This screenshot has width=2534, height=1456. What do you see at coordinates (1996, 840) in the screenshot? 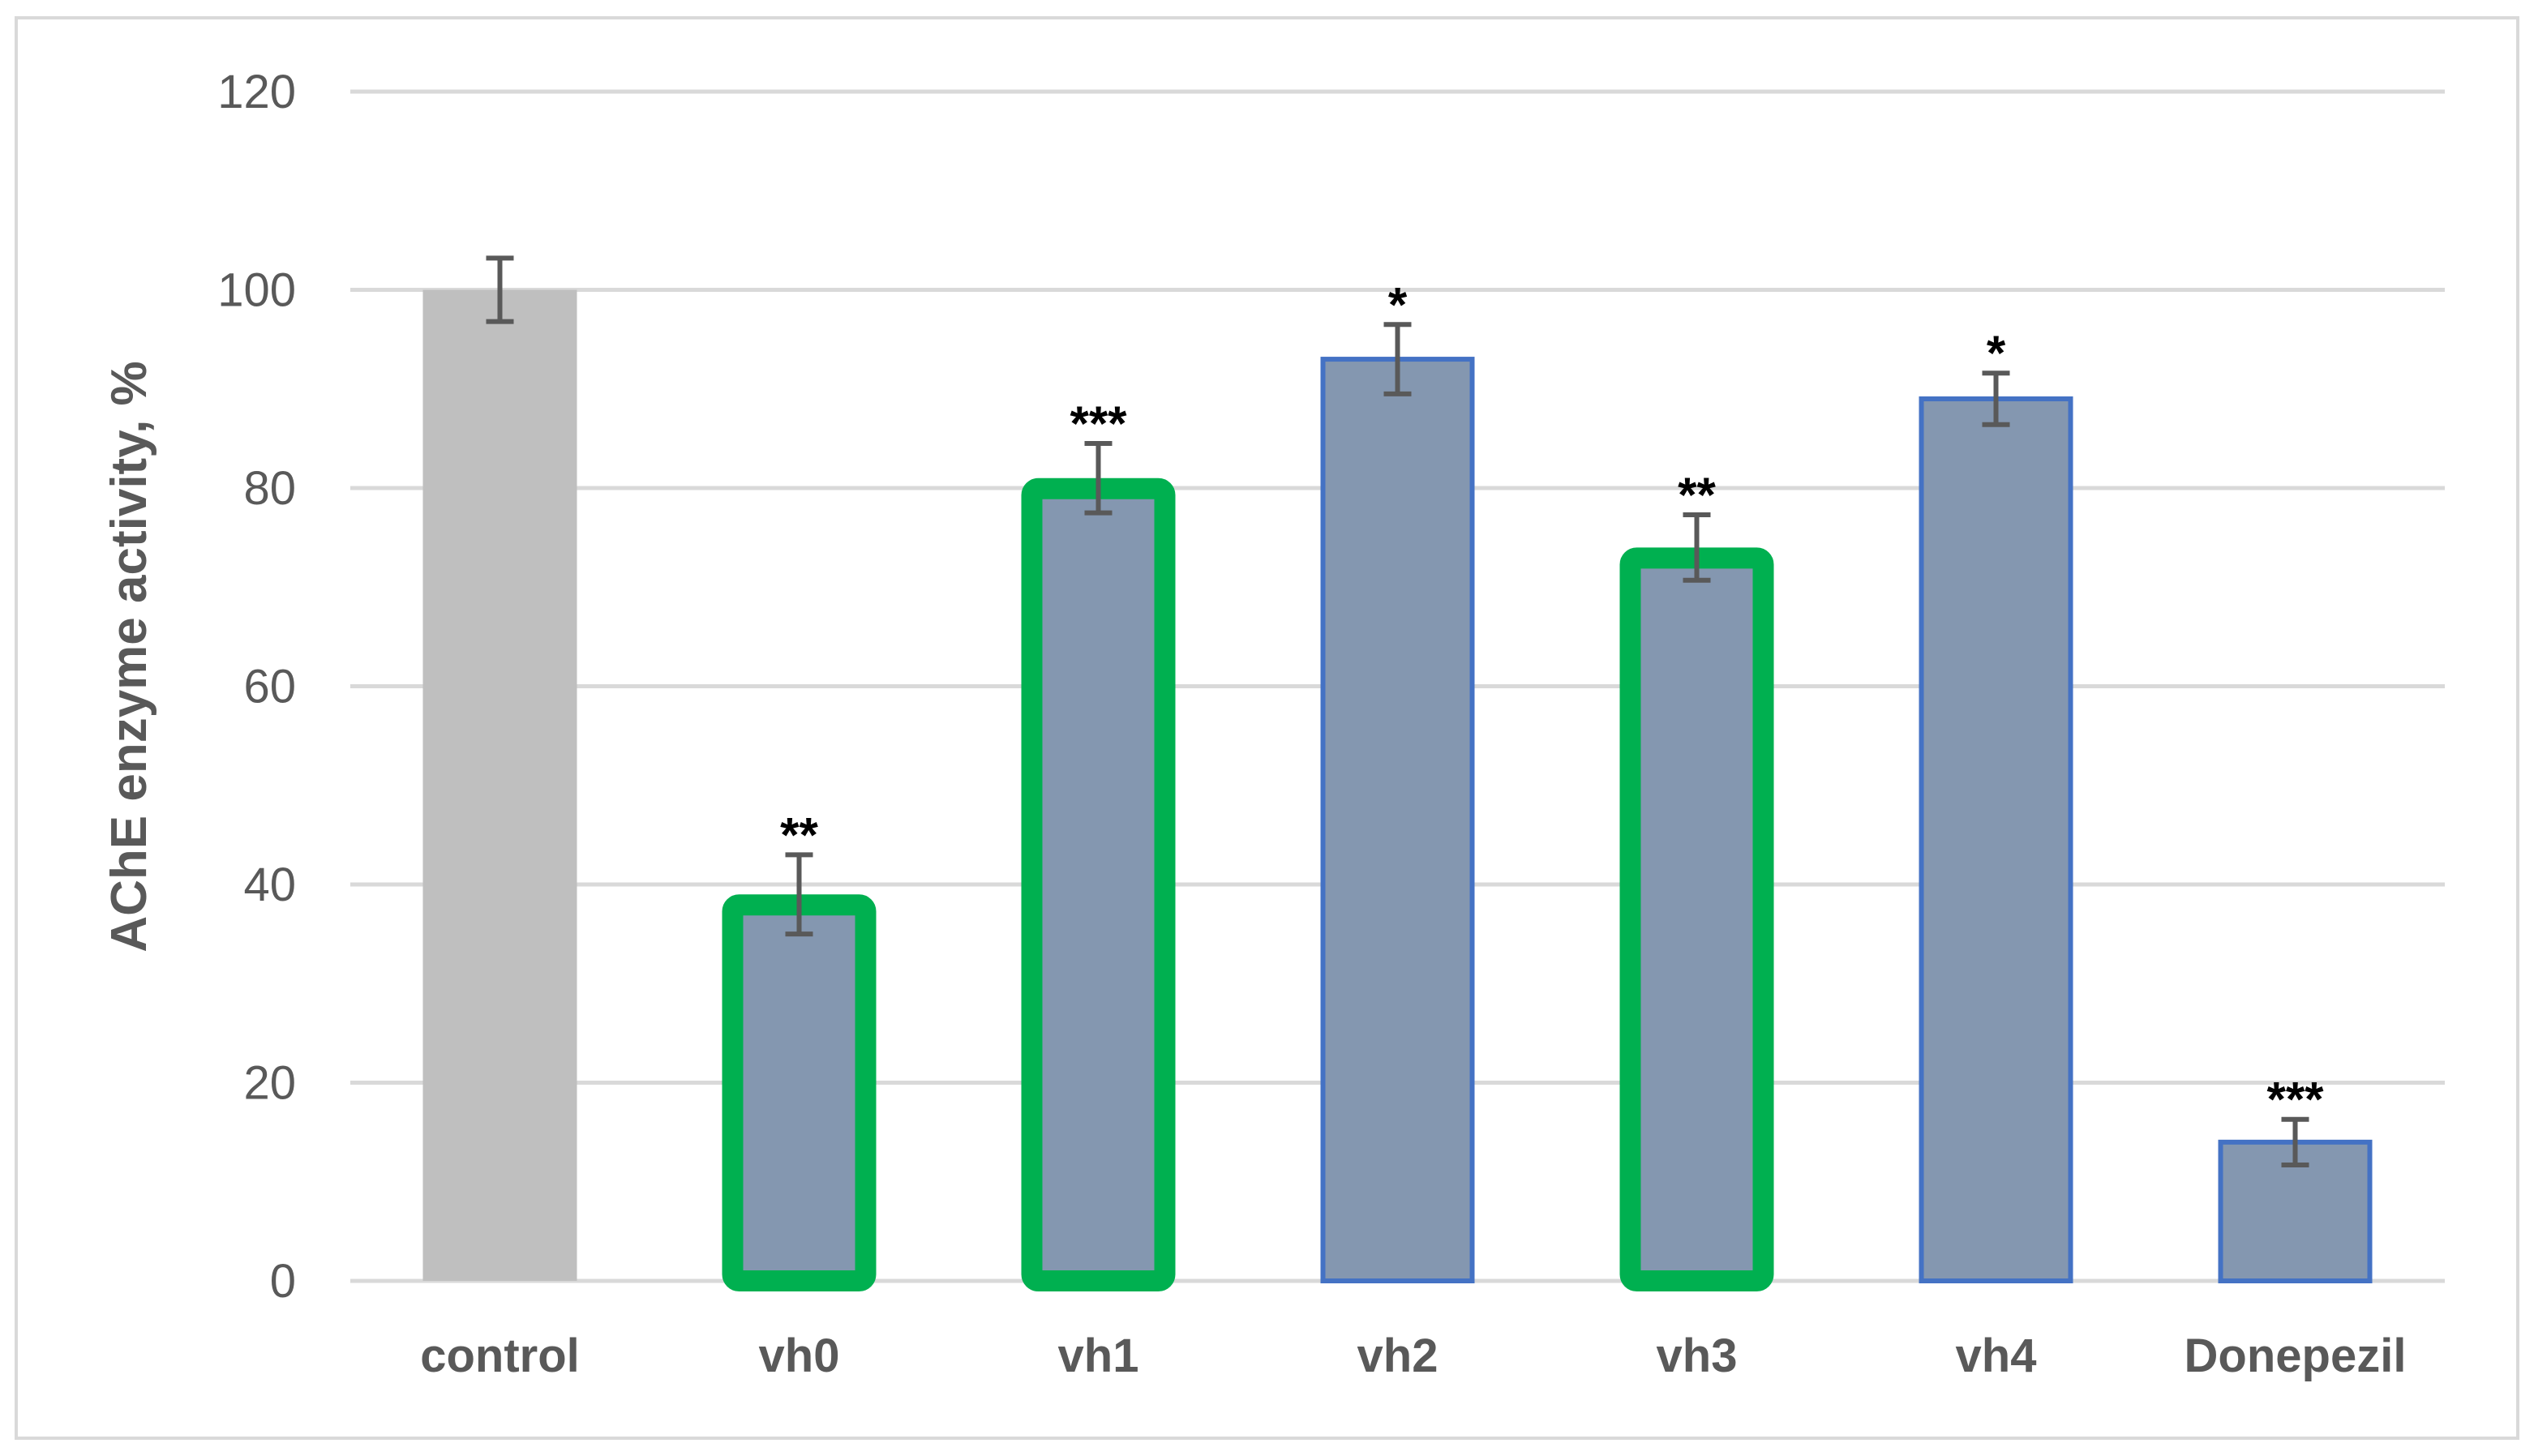
I see `bar-vh4` at bounding box center [1996, 840].